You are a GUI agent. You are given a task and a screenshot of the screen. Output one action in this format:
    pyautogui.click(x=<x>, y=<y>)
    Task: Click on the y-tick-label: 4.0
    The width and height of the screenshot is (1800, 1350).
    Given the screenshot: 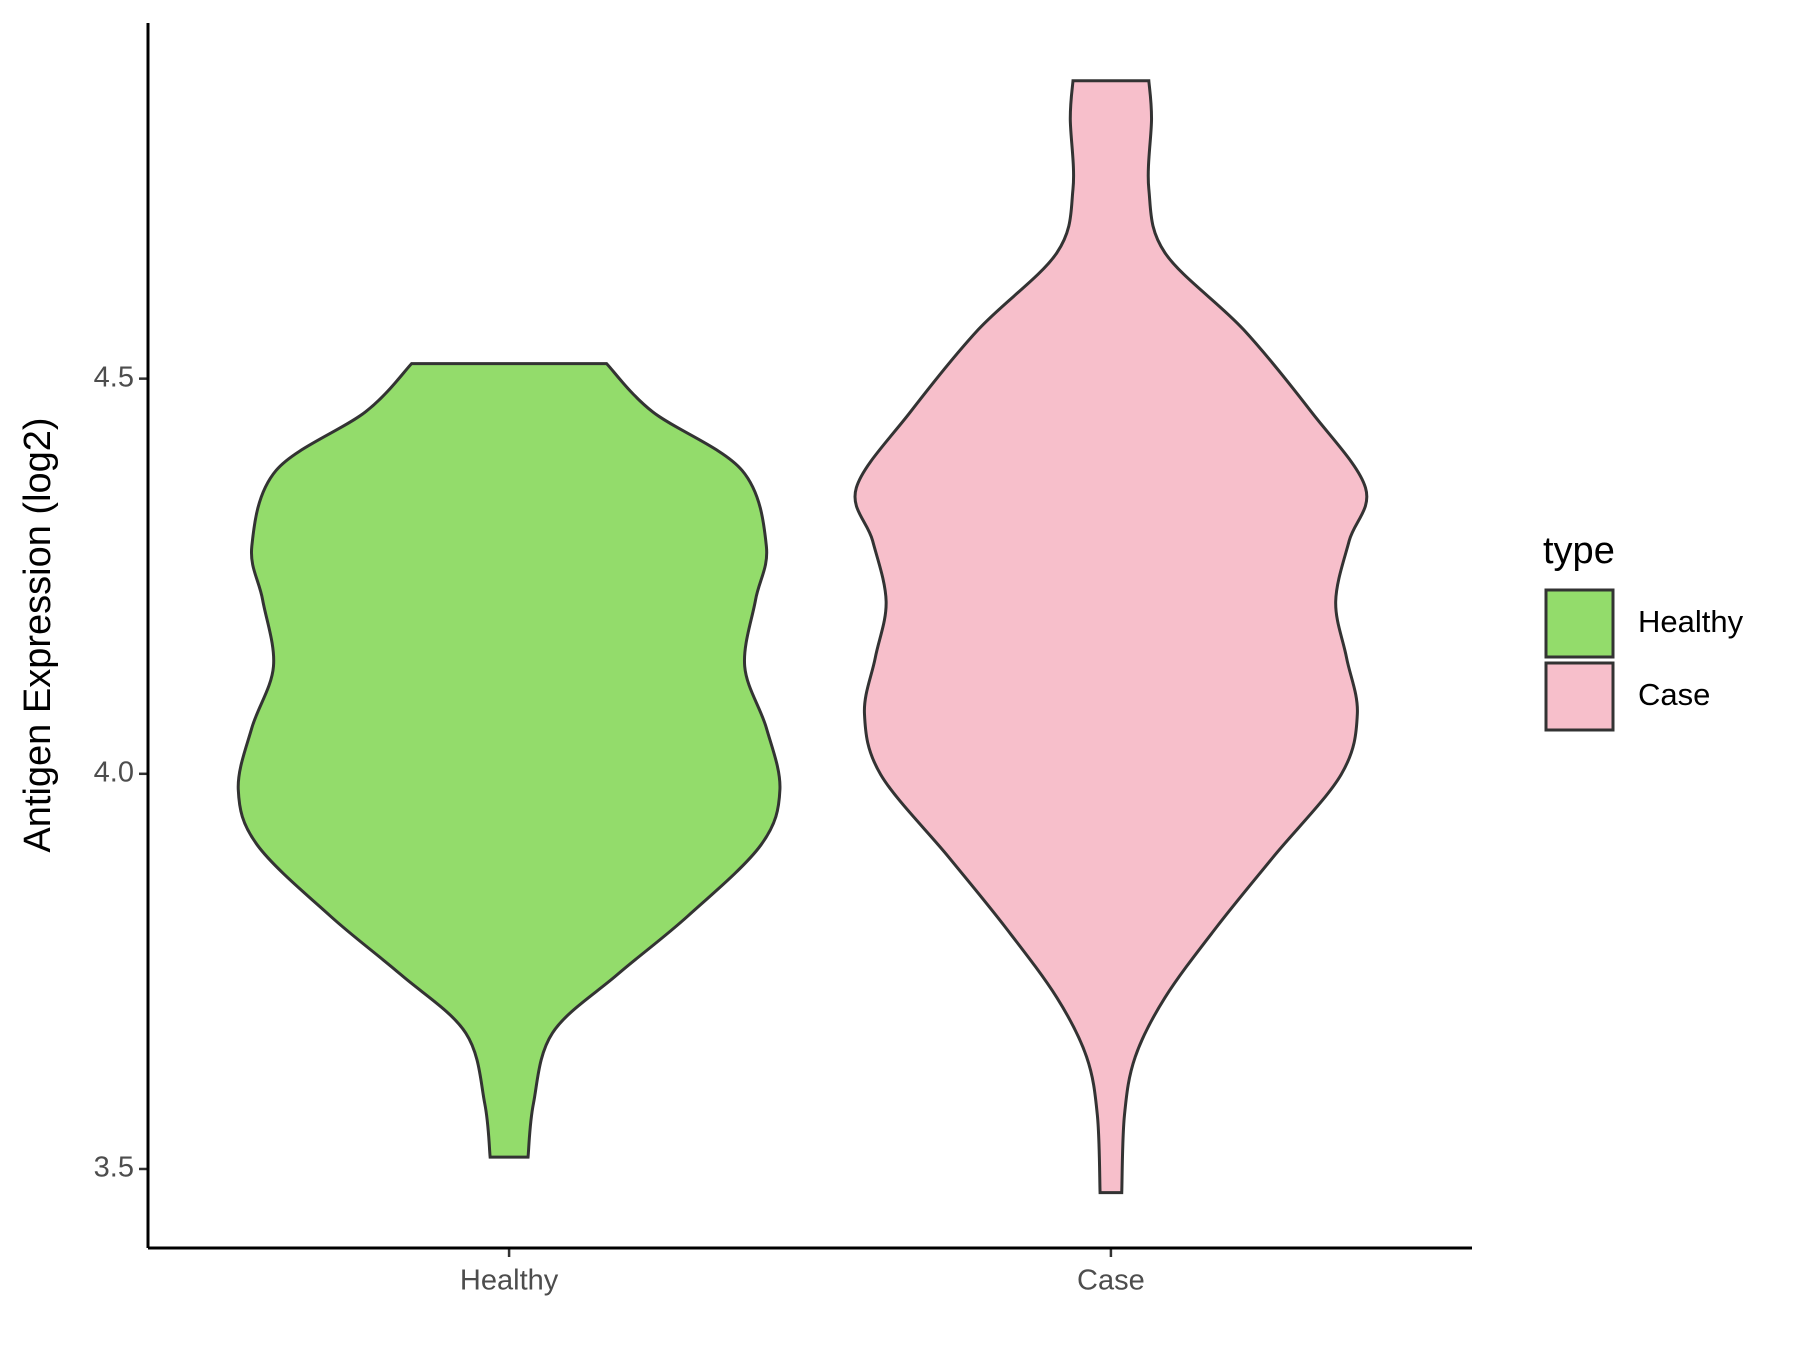 What is the action you would take?
    pyautogui.click(x=114, y=772)
    